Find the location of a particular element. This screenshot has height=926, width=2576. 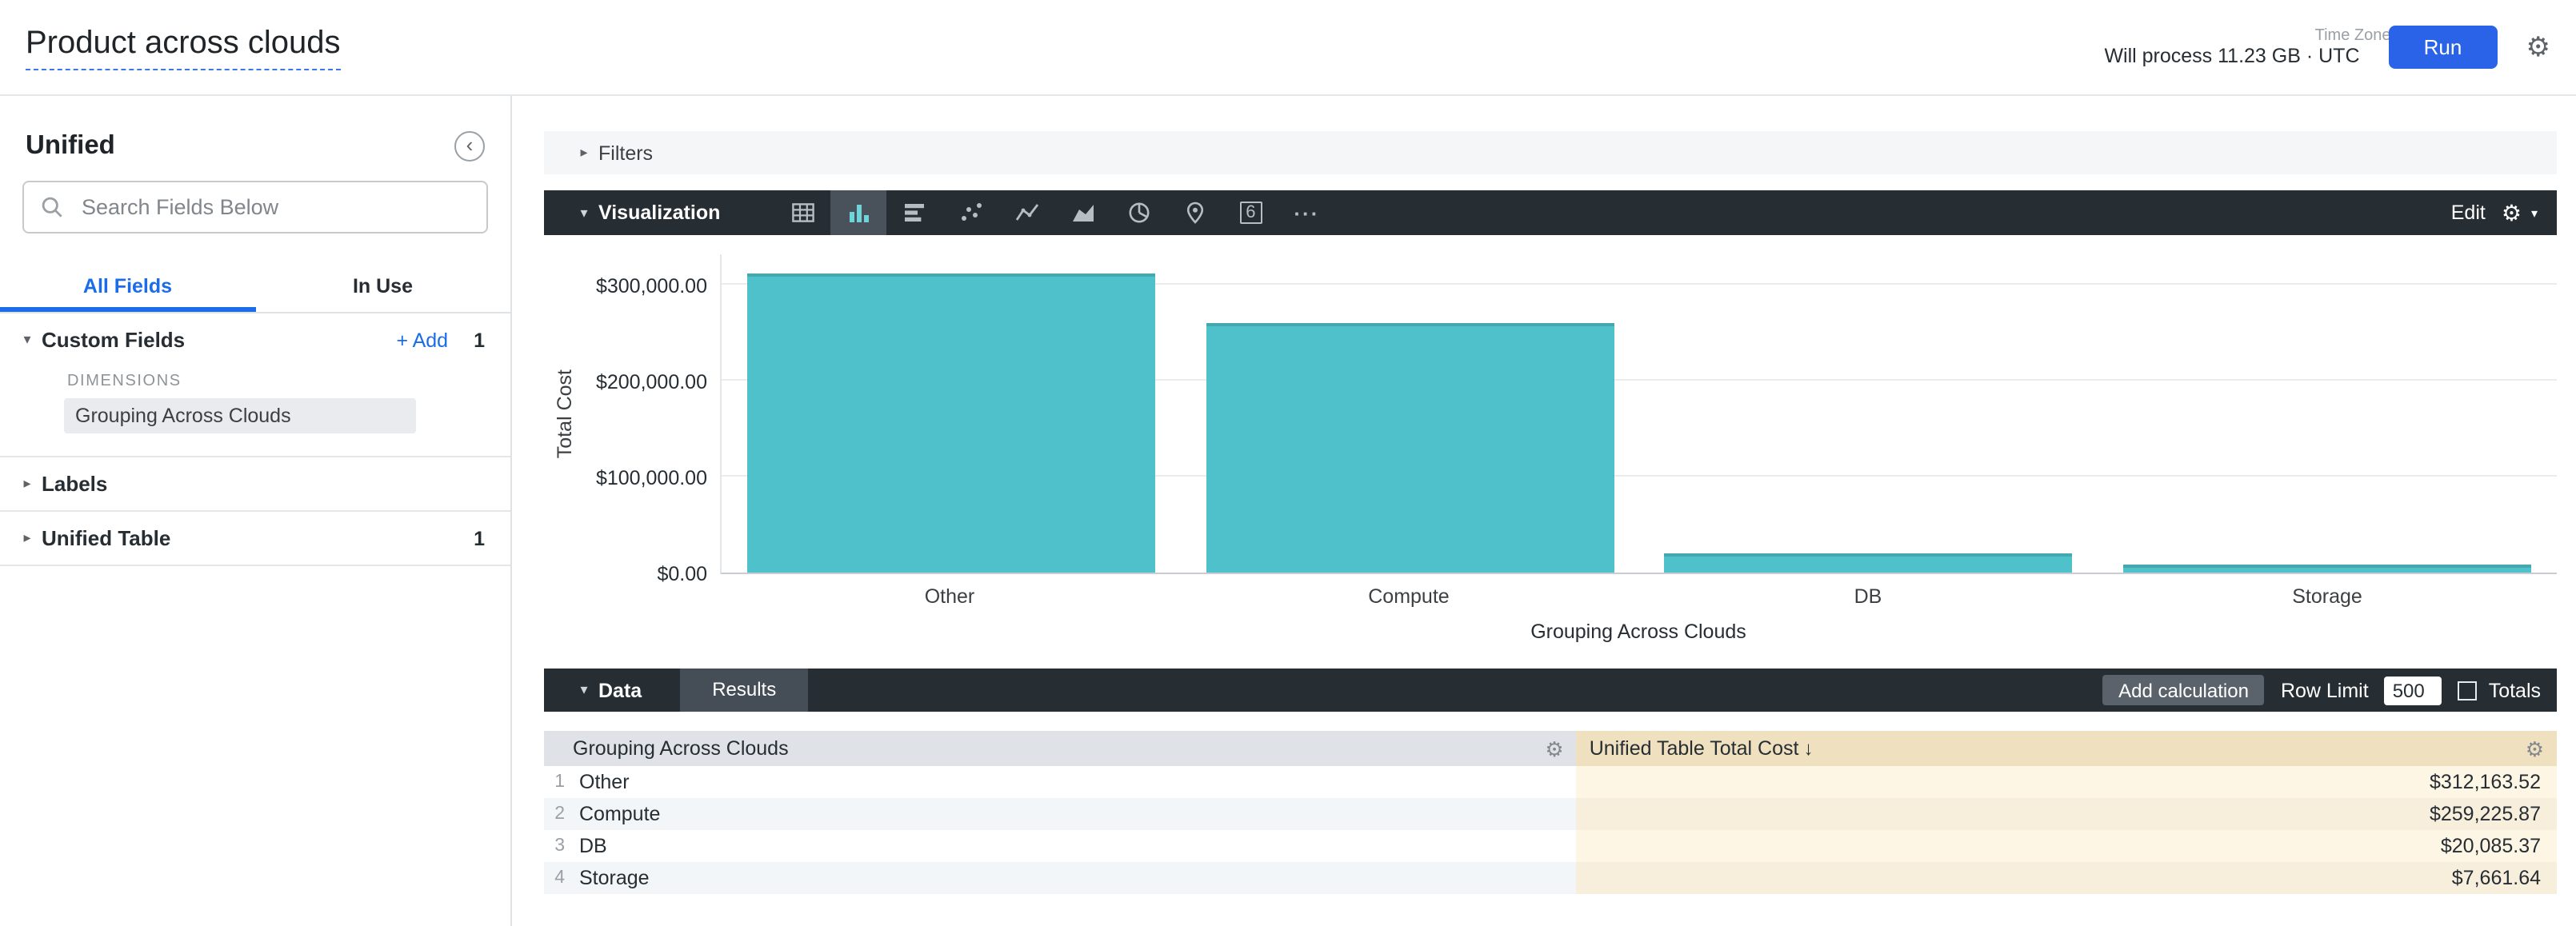

process-estimate-text: Will process 11.23 GB · UTC is located at coordinates (2232, 56).